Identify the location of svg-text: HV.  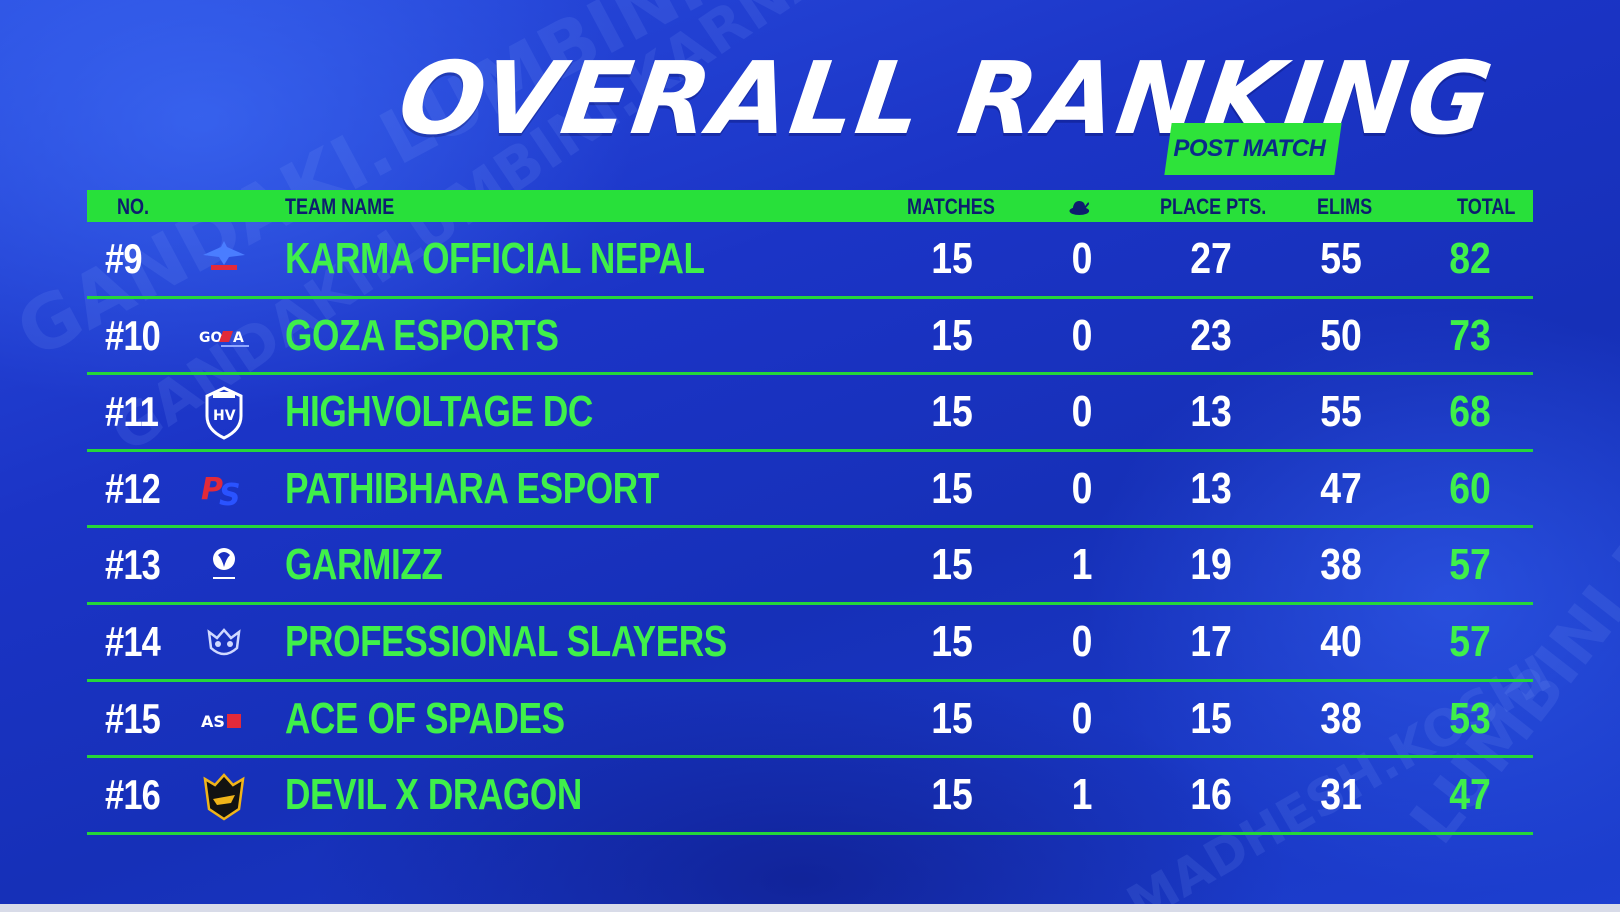
(224, 416).